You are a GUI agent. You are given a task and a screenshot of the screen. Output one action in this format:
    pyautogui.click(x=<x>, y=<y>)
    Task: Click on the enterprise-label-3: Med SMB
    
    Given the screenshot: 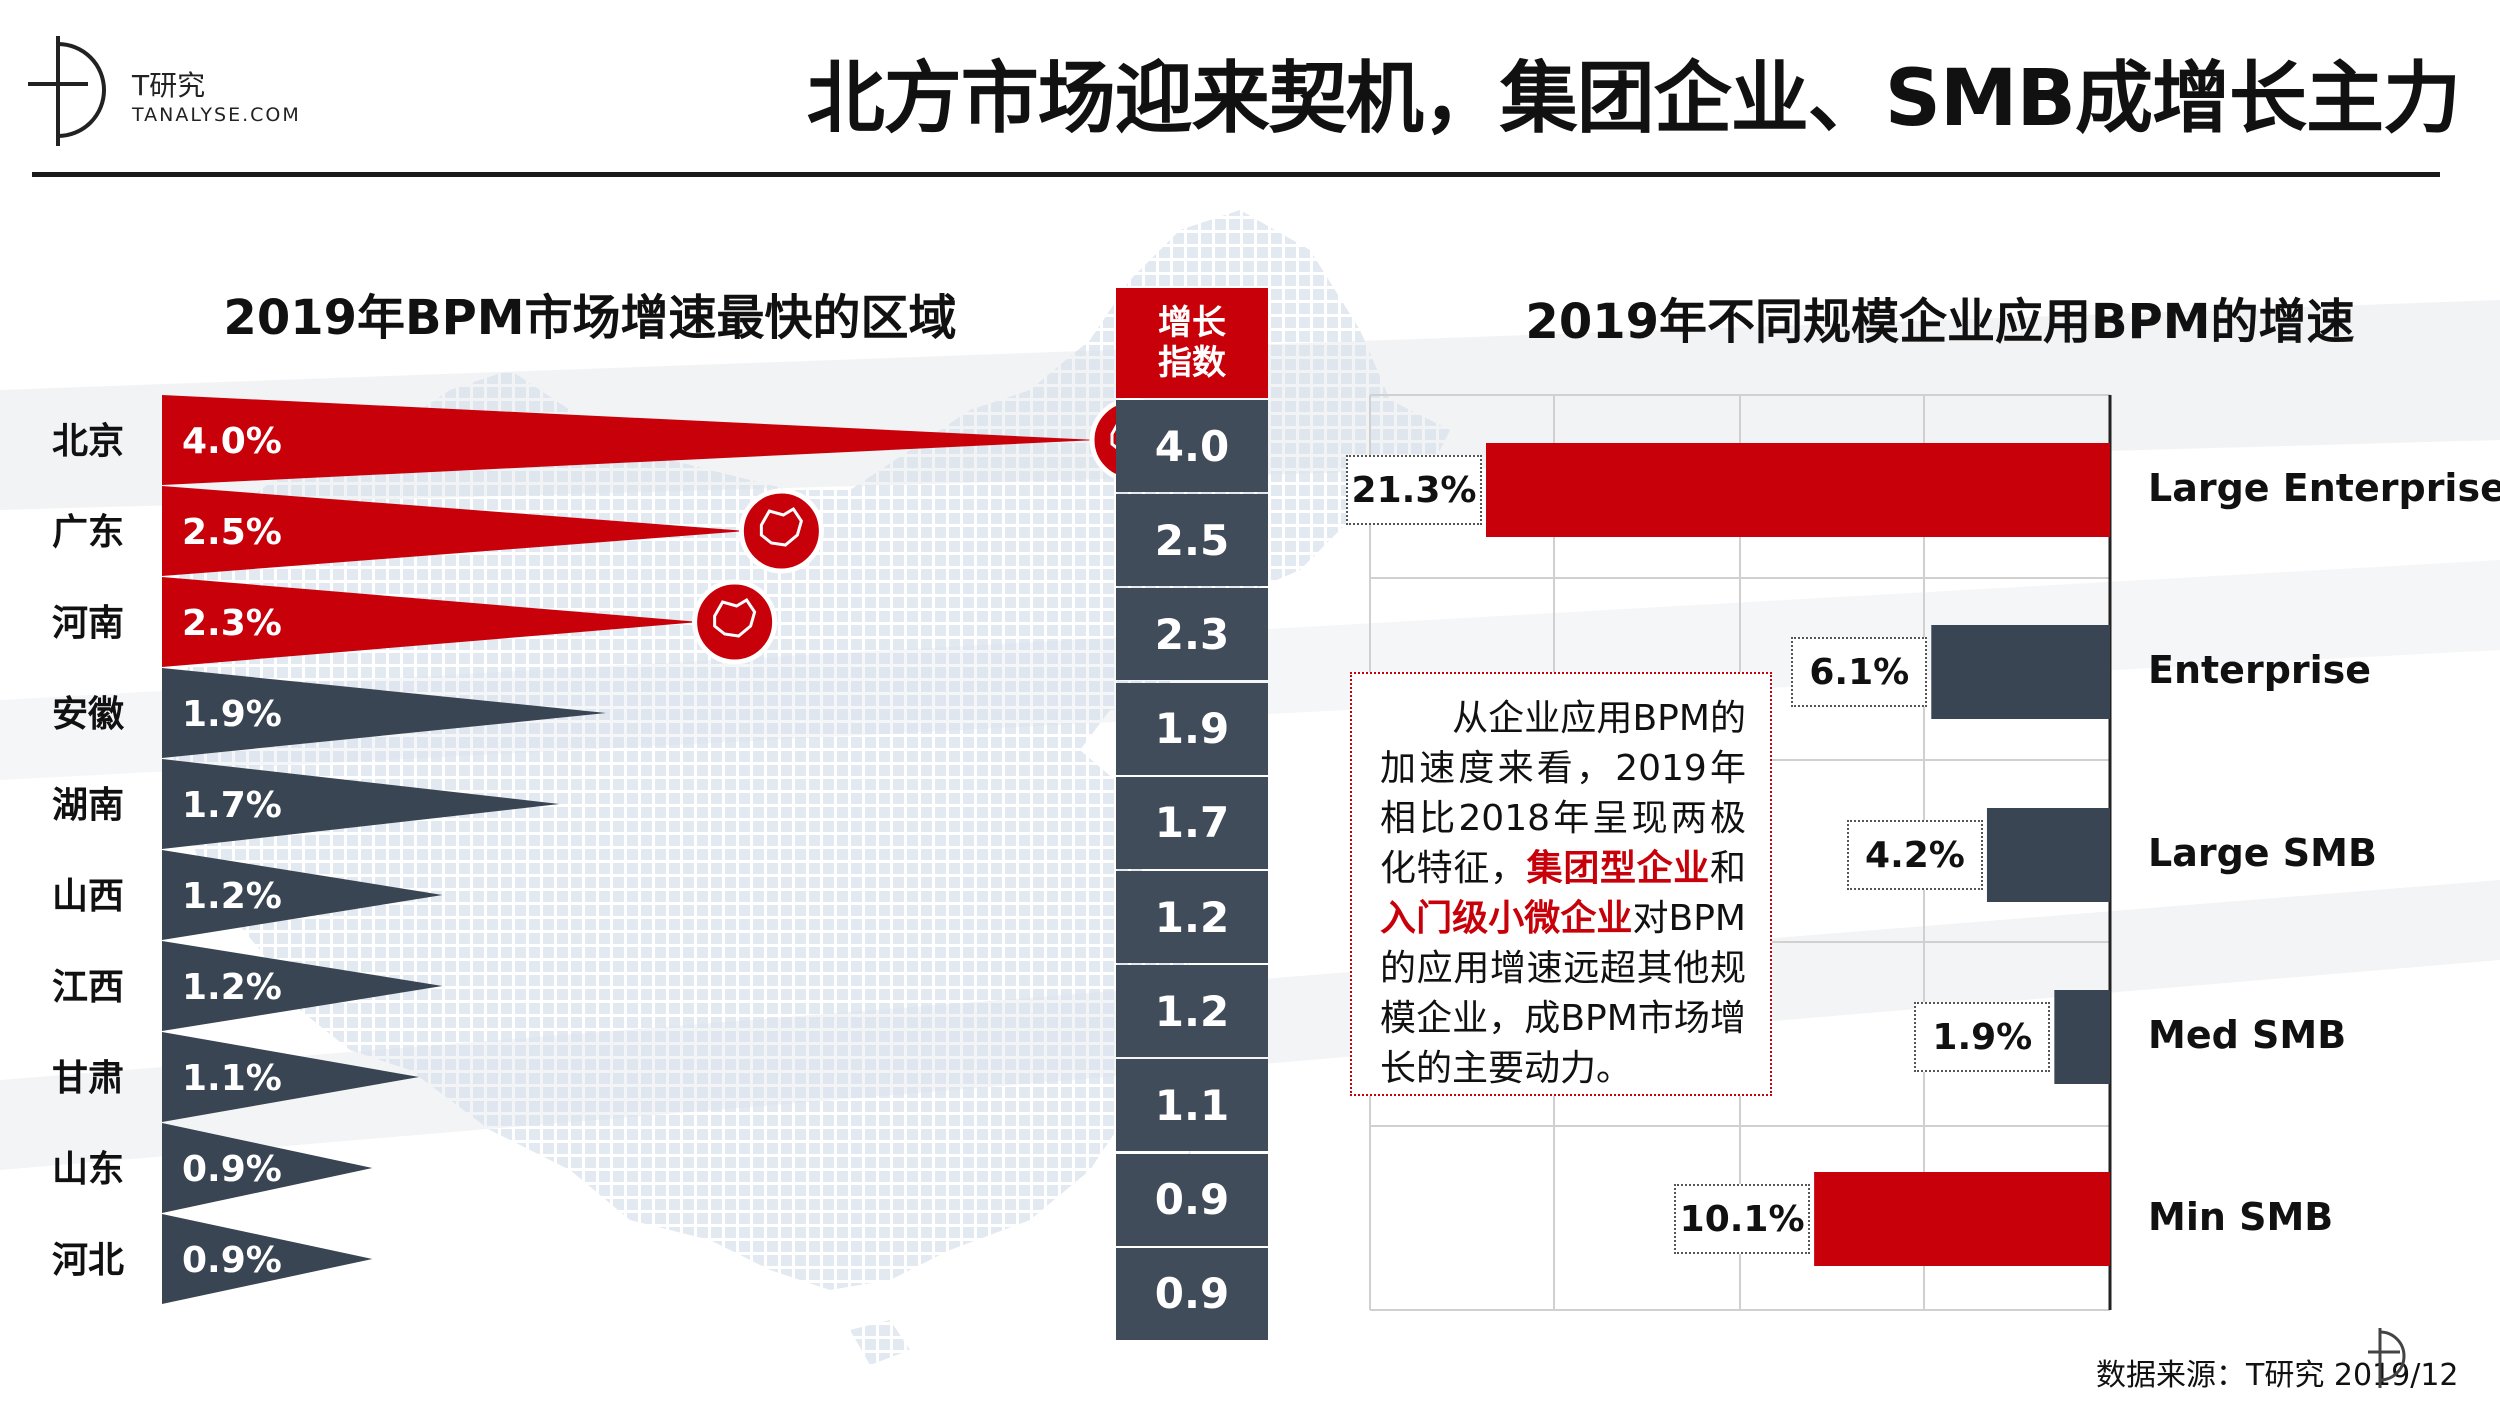 What is the action you would take?
    pyautogui.click(x=2247, y=1035)
    